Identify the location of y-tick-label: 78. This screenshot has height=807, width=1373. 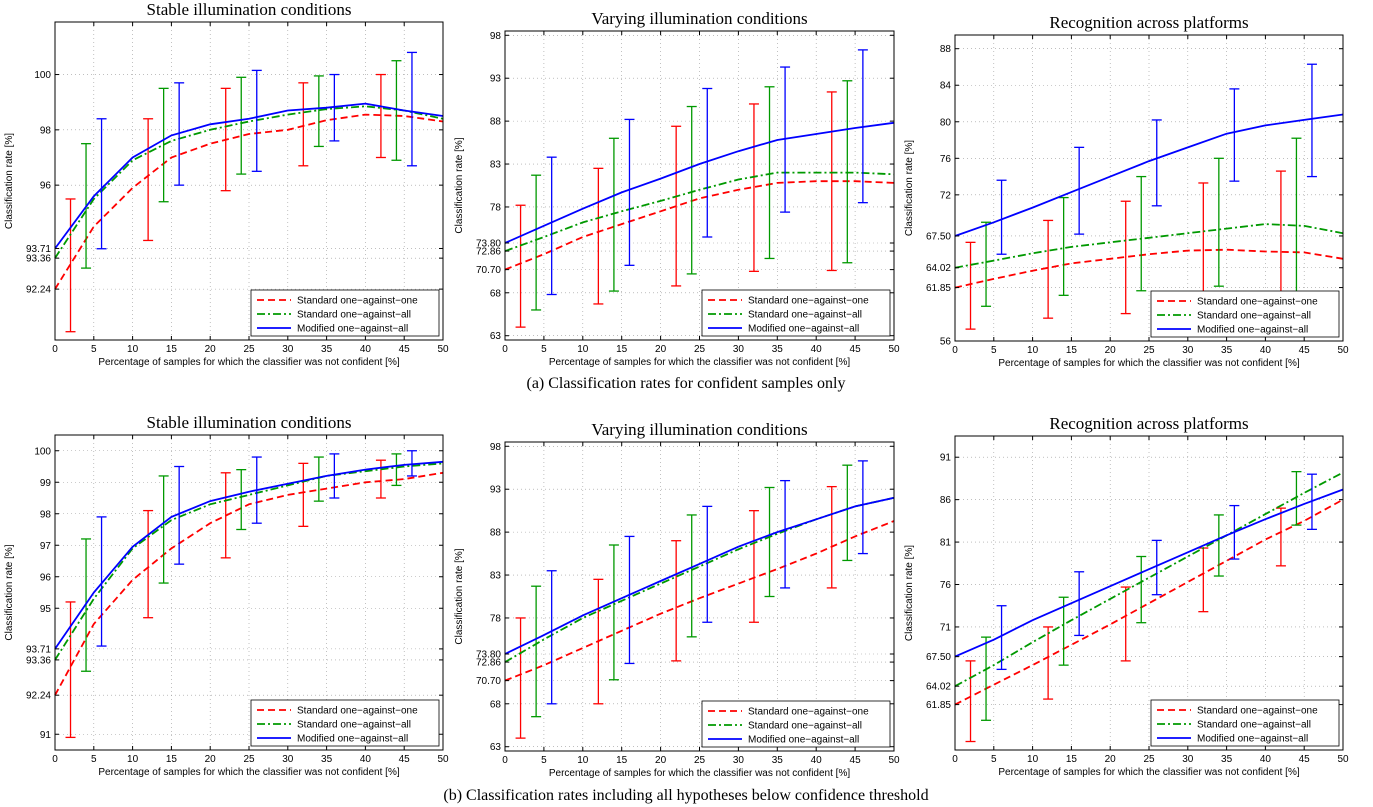
(496, 618).